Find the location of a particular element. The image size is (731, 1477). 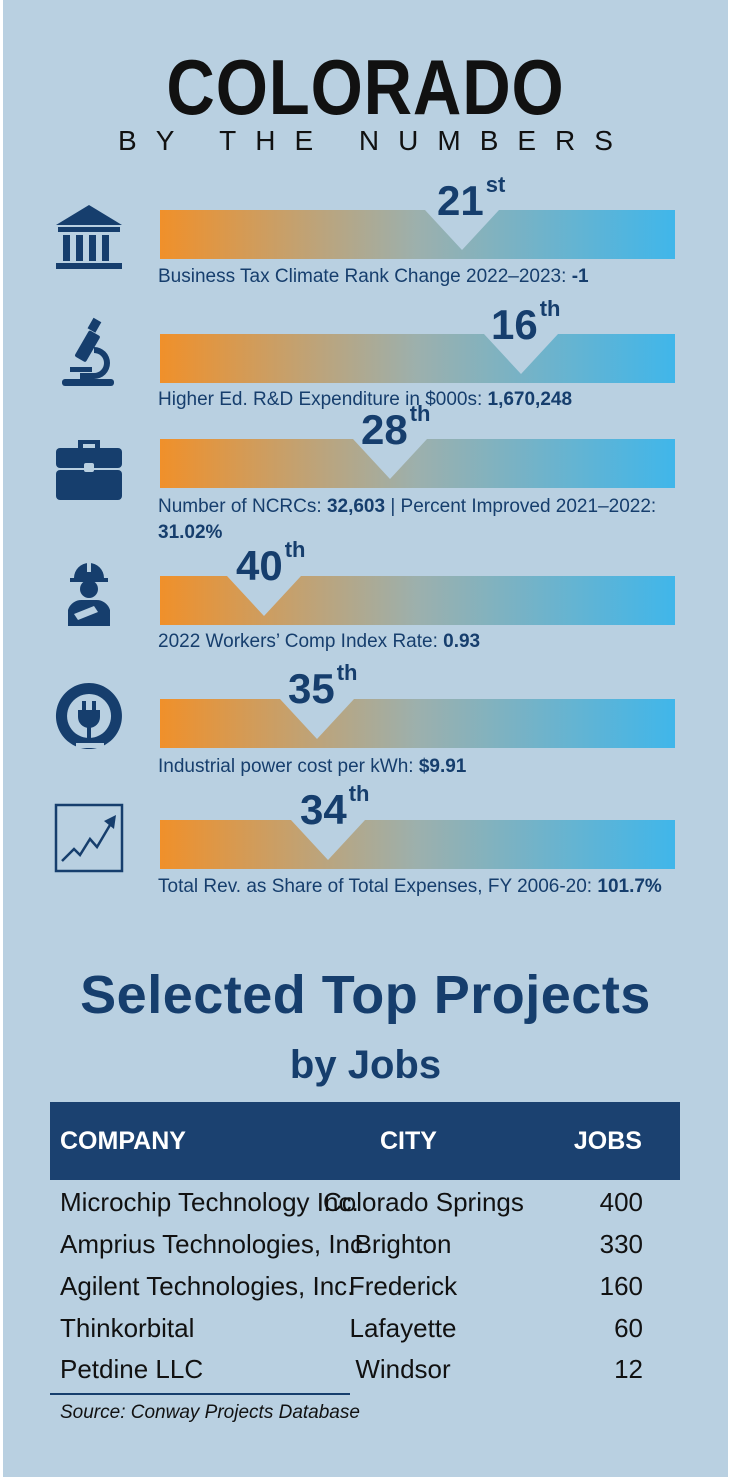

power-plug-icon is located at coordinates (89, 716).